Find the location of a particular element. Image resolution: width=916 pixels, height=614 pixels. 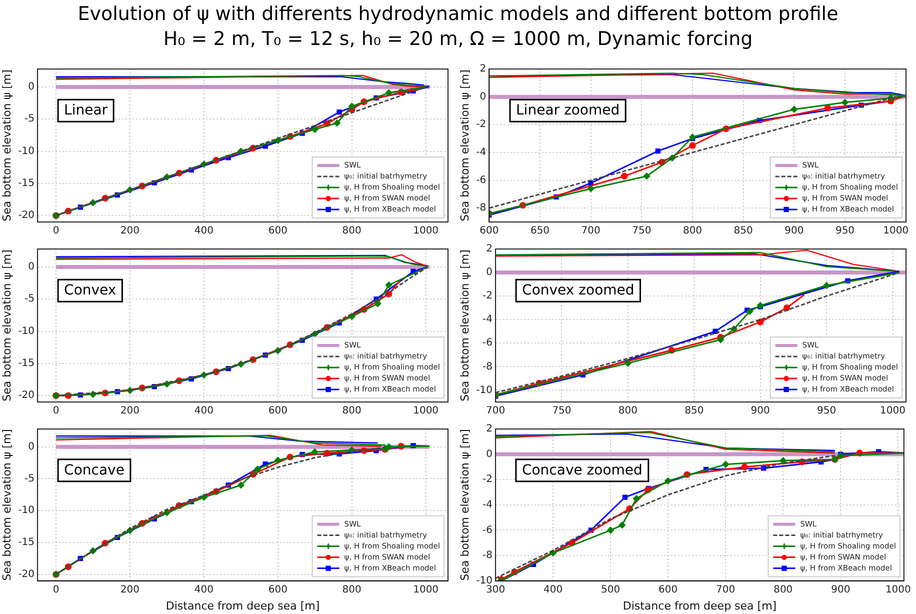

annotation: Convex zoomed is located at coordinates (578, 290).